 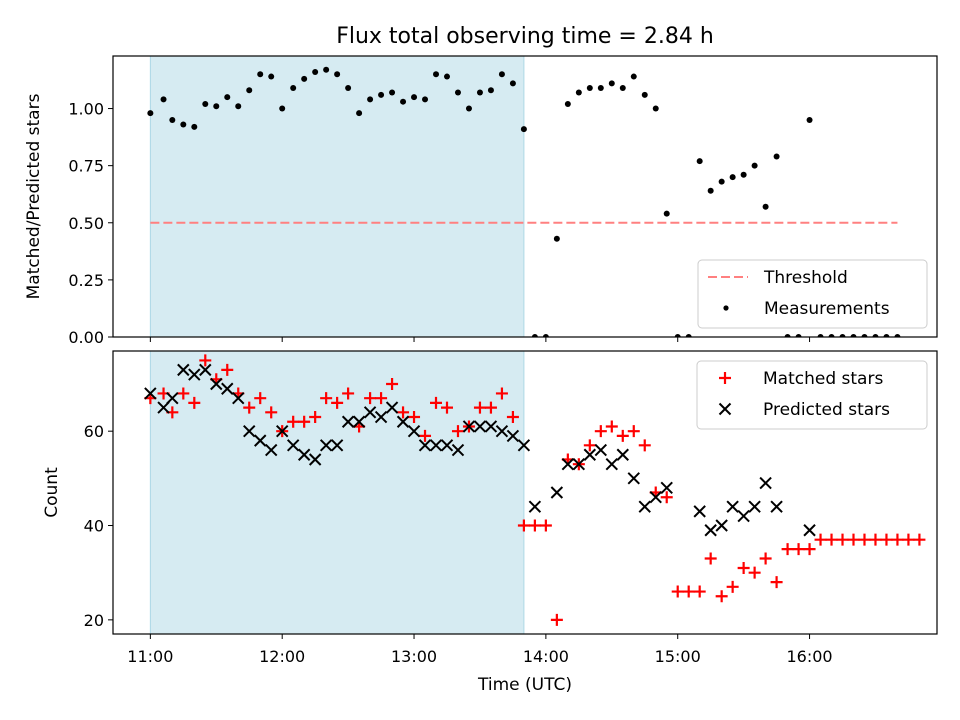 What do you see at coordinates (525, 36) in the screenshot?
I see `chart-title: Flux total observing time = 2.84 h` at bounding box center [525, 36].